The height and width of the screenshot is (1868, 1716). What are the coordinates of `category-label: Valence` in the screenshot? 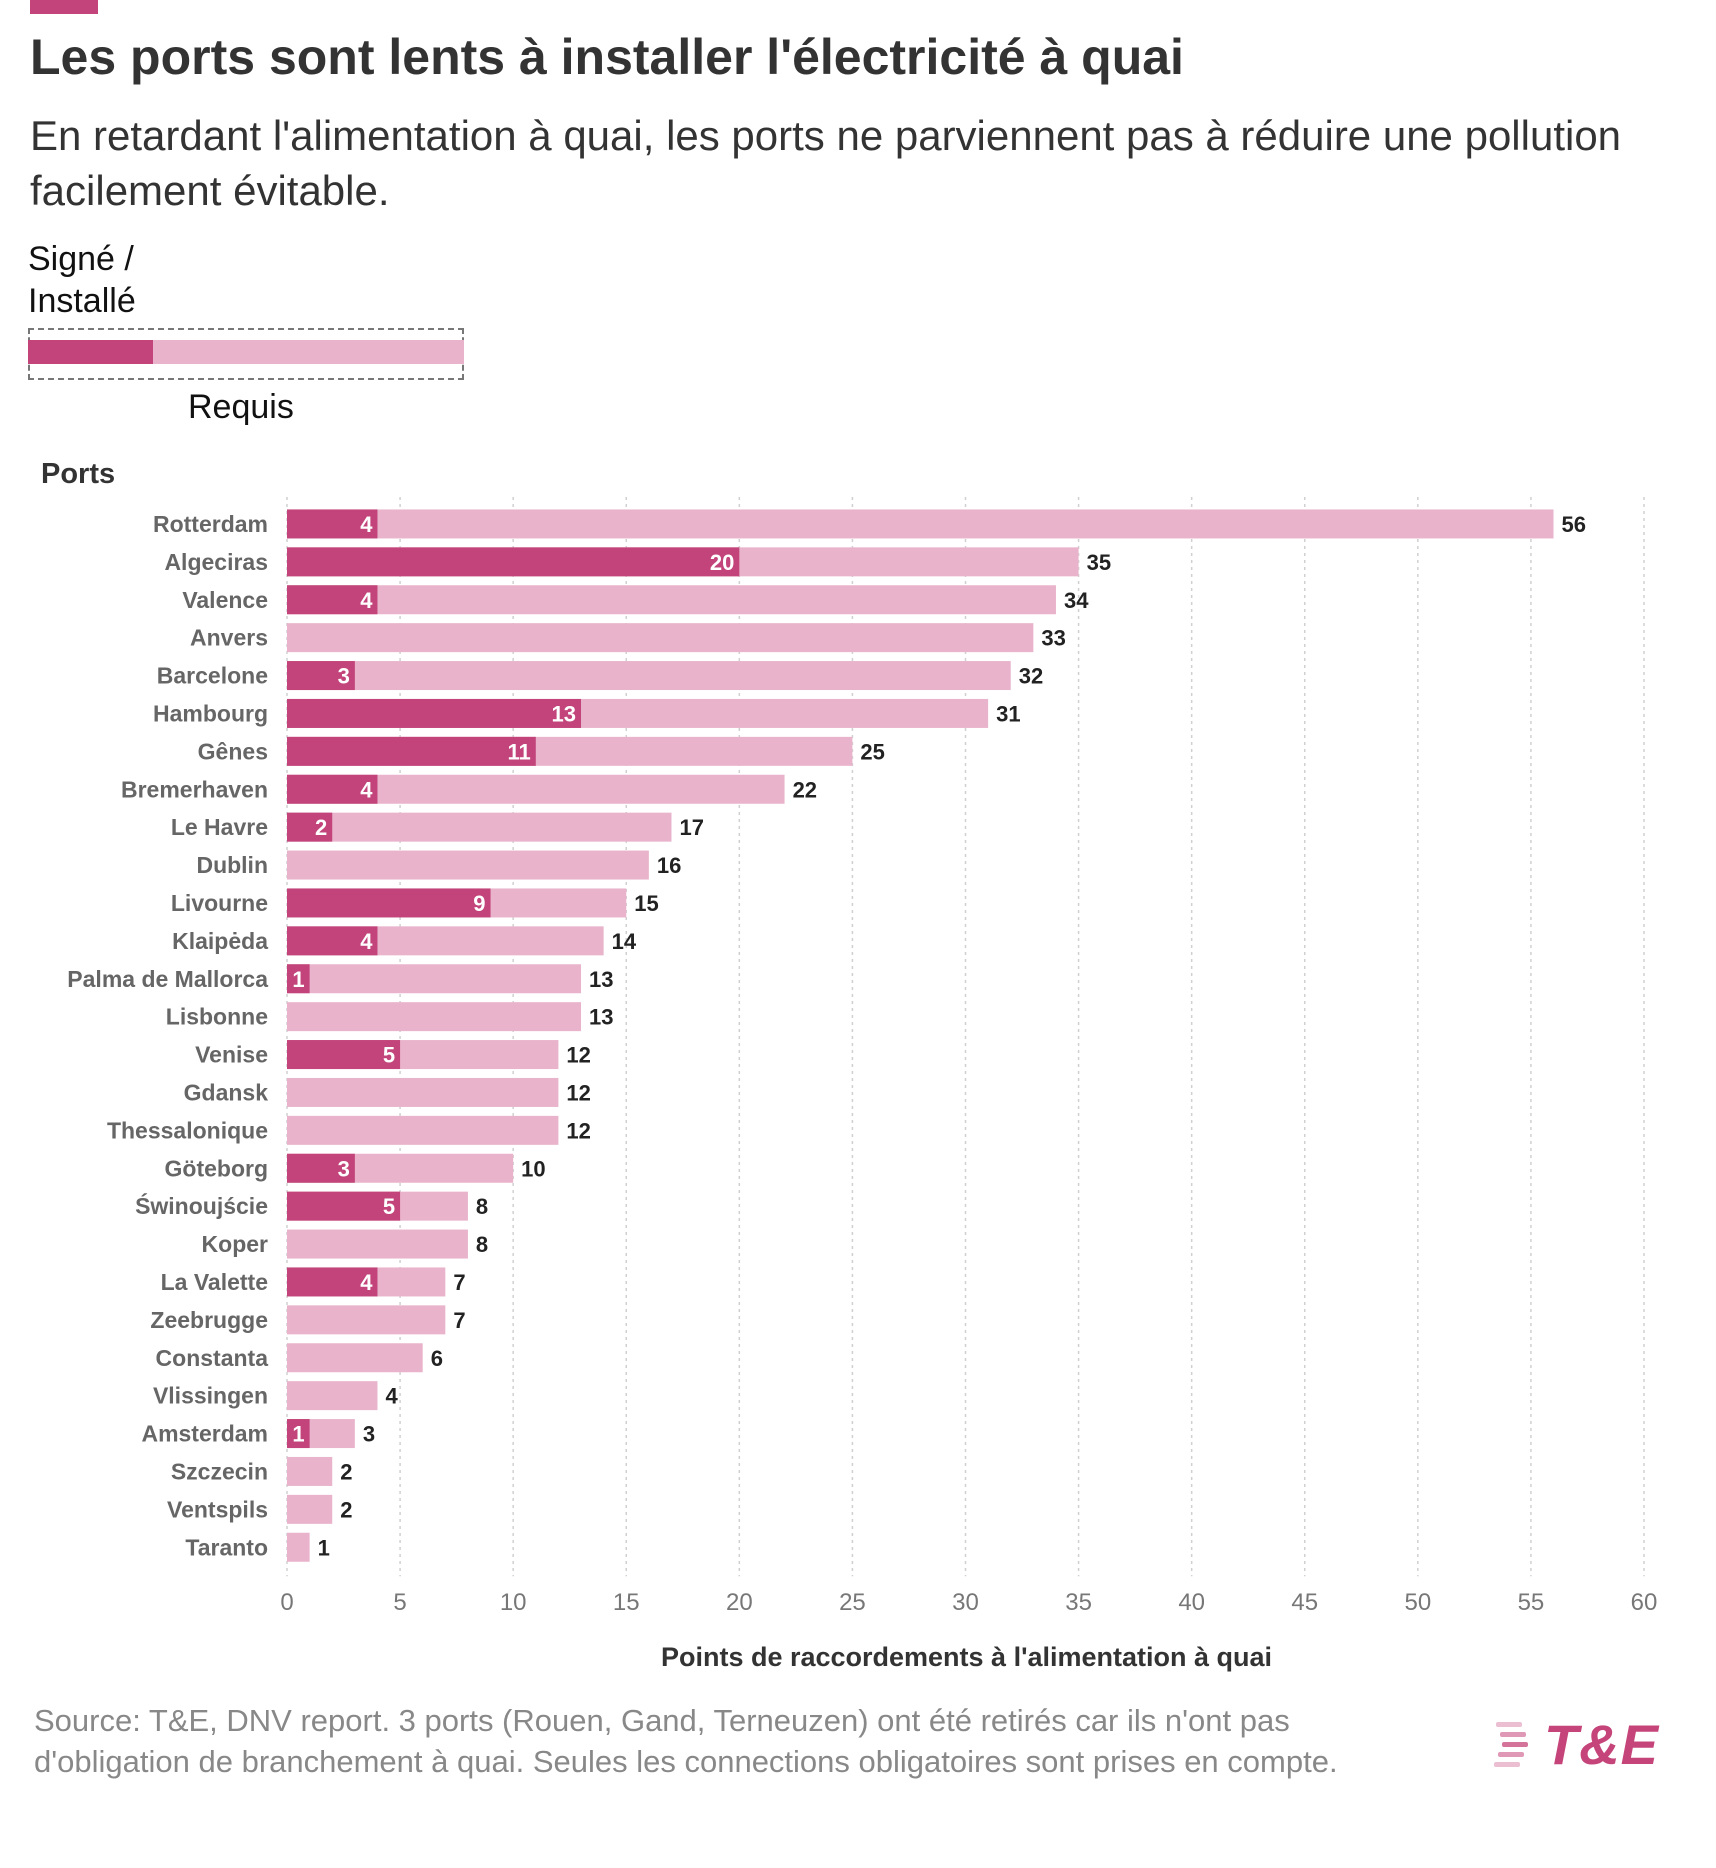 It's located at (225, 600).